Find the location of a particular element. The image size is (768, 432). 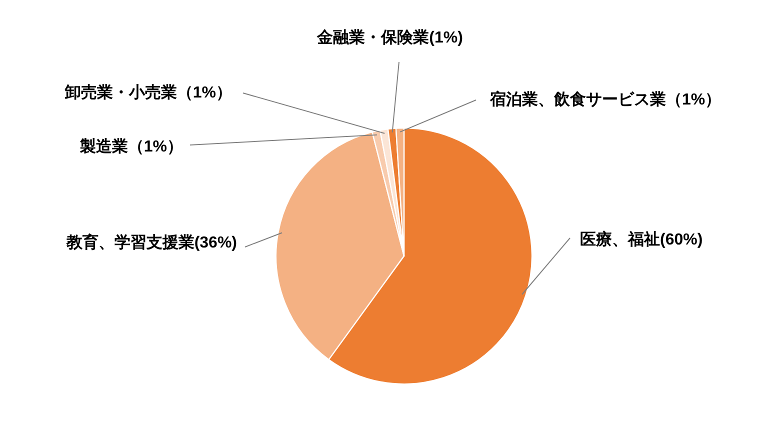

slice-label: 卸売業・小売業（1%） is located at coordinates (148, 93).